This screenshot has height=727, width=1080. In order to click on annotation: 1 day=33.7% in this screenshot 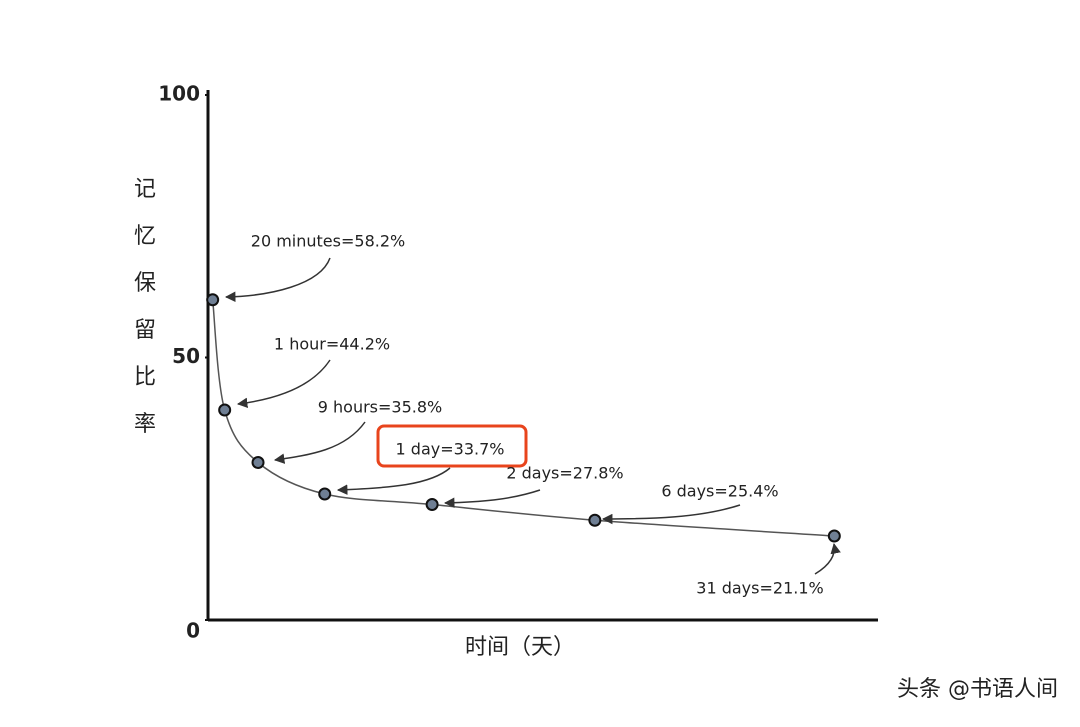, I will do `click(450, 449)`.